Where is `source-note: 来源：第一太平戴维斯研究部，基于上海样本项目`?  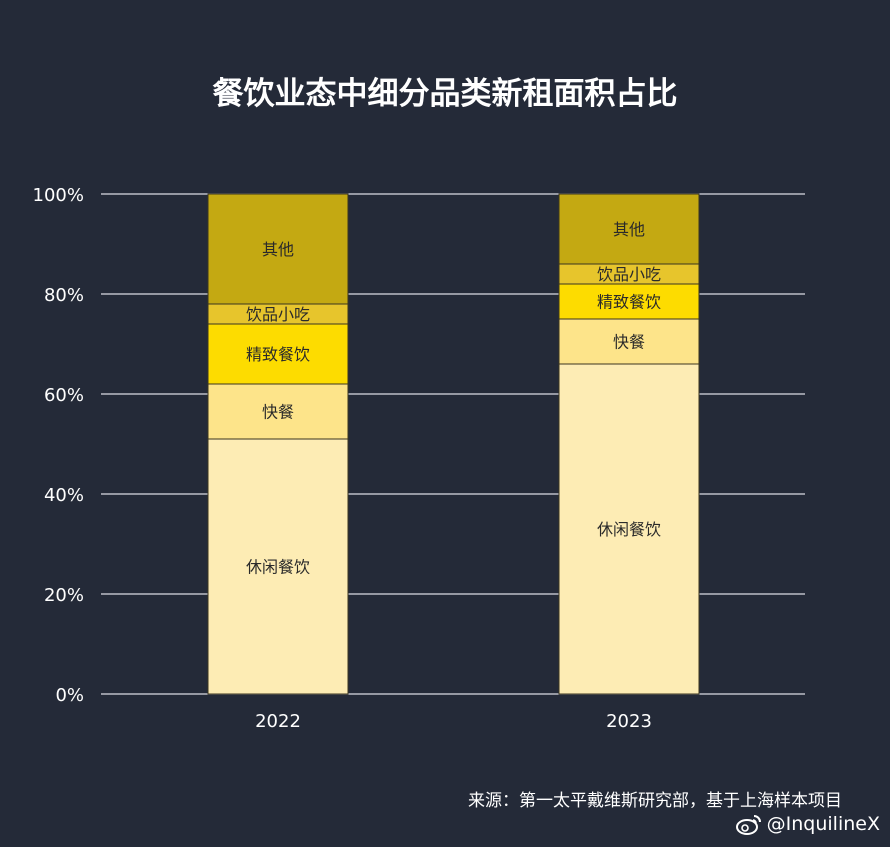
source-note: 来源：第一太平戴维斯研究部，基于上海样本项目 is located at coordinates (655, 801).